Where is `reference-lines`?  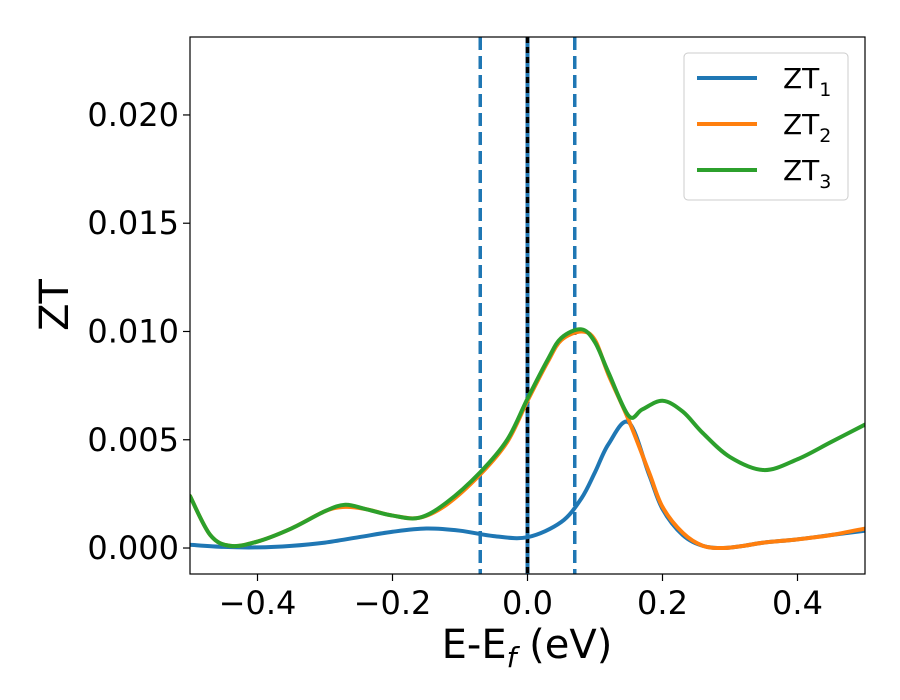
reference-lines is located at coordinates (527, 305).